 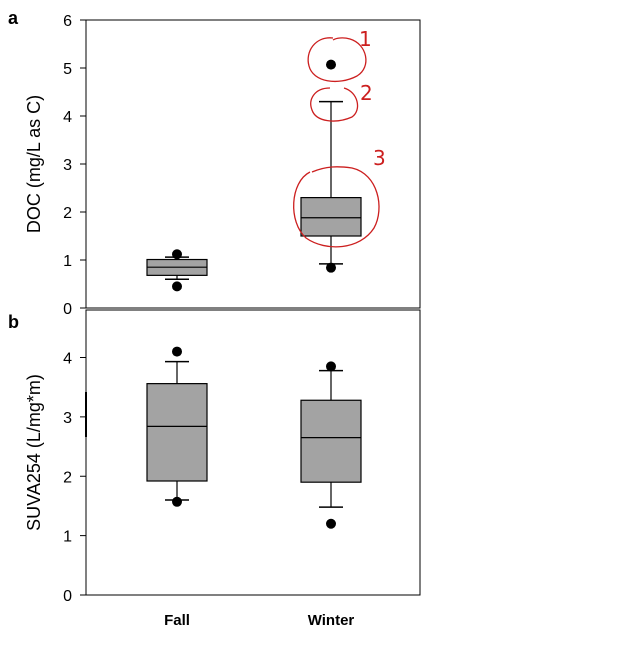 I want to click on panel-label: b, so click(x=13, y=322).